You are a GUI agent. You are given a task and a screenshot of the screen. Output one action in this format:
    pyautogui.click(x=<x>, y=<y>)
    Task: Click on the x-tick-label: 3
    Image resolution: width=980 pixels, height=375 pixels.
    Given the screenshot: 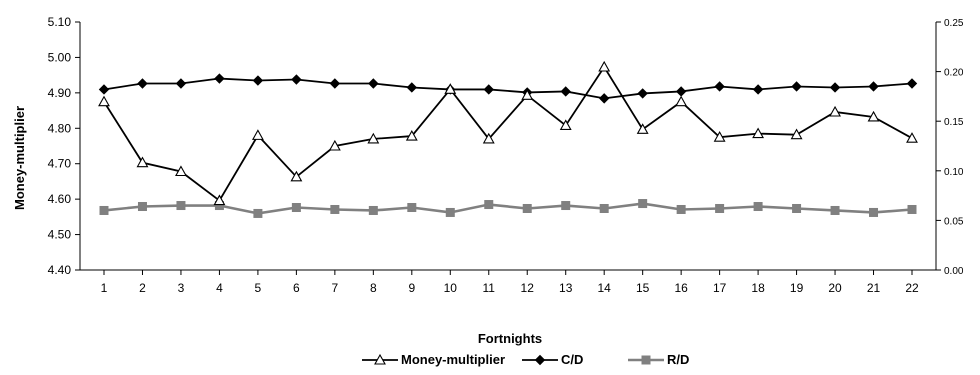 What is the action you would take?
    pyautogui.click(x=181, y=288)
    